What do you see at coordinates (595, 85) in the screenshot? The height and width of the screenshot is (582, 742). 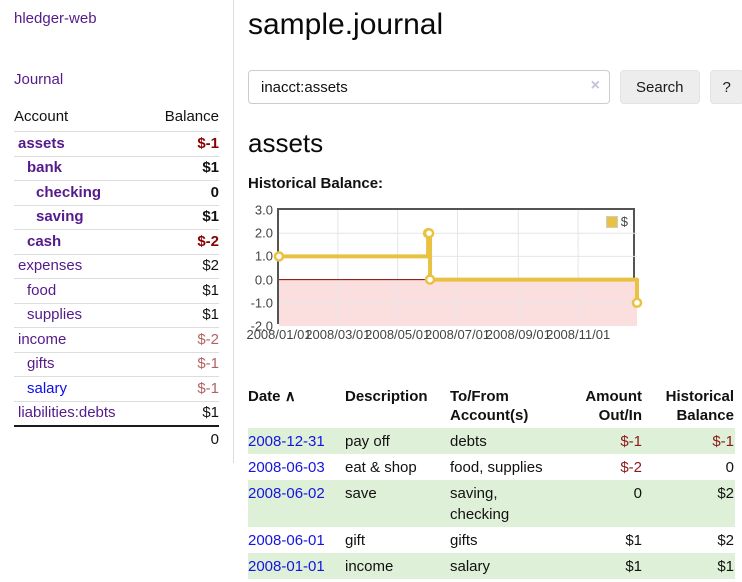 I see `clear-search-icon: ×` at bounding box center [595, 85].